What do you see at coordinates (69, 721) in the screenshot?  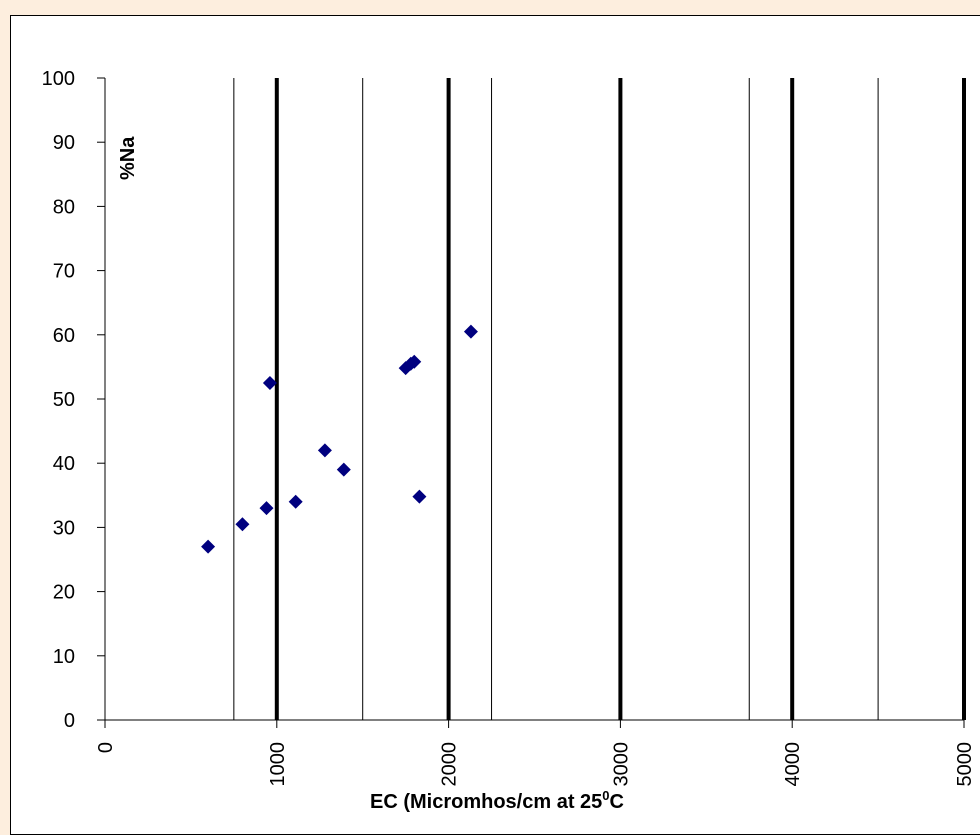 I see `y-tick-label: 0` at bounding box center [69, 721].